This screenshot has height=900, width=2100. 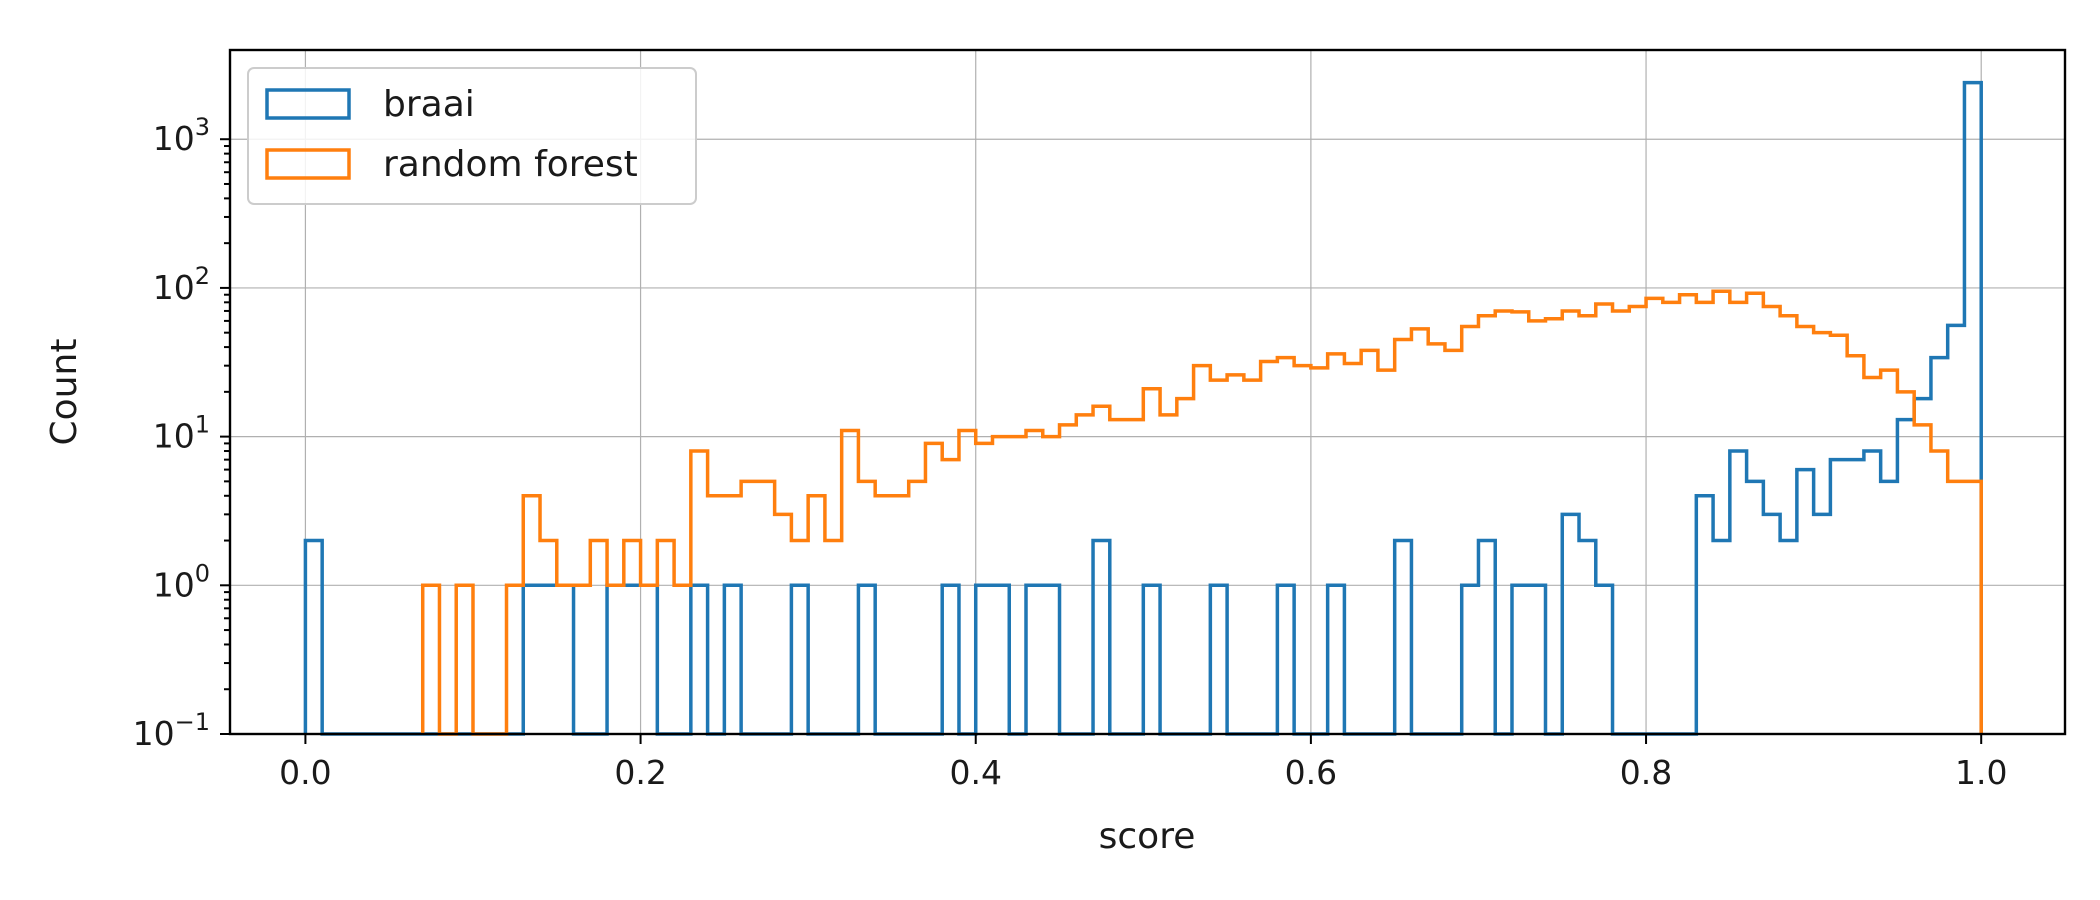 I want to click on y-tick-label: 10⁰, so click(x=181, y=581).